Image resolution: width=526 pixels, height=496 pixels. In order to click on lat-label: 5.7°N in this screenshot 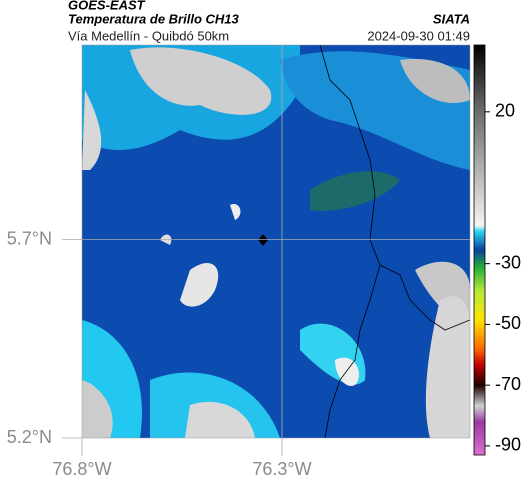, I will do `click(29, 238)`.